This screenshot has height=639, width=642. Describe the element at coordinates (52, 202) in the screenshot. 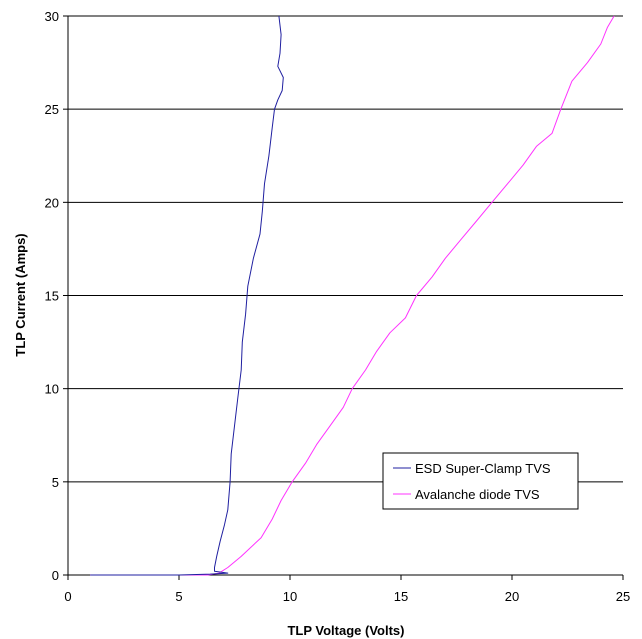

I see `y-tick-label: 20` at that location.